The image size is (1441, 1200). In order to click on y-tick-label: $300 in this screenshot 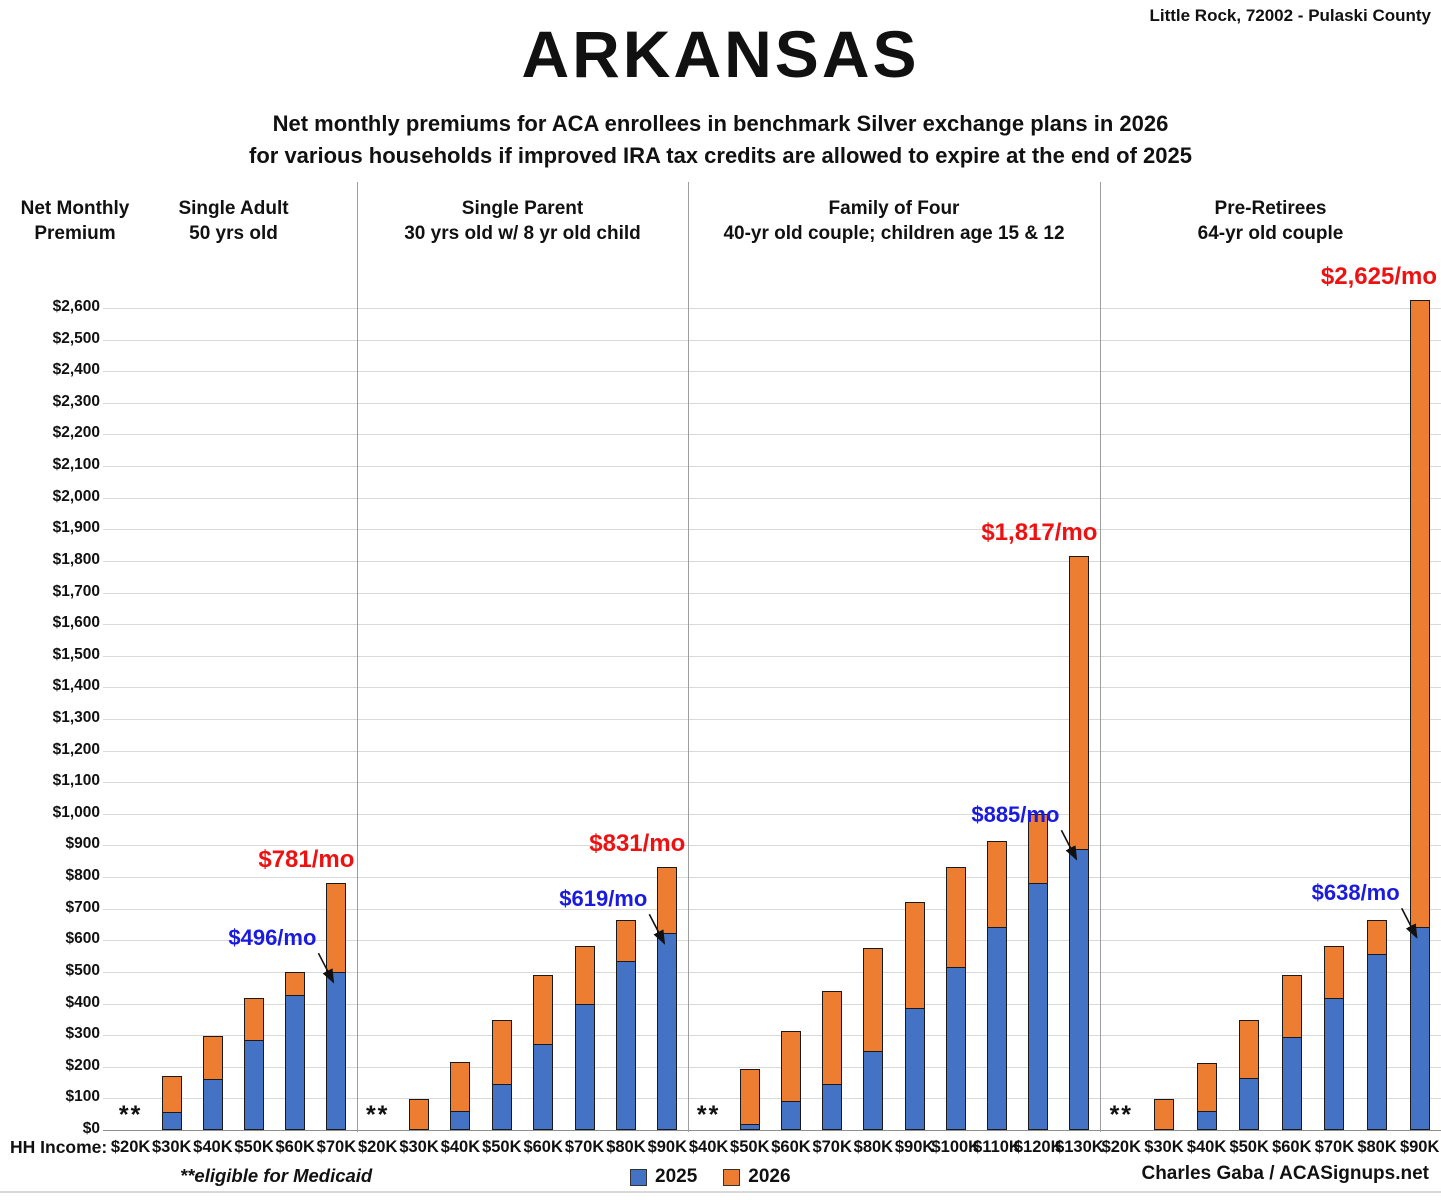, I will do `click(82, 1034)`.